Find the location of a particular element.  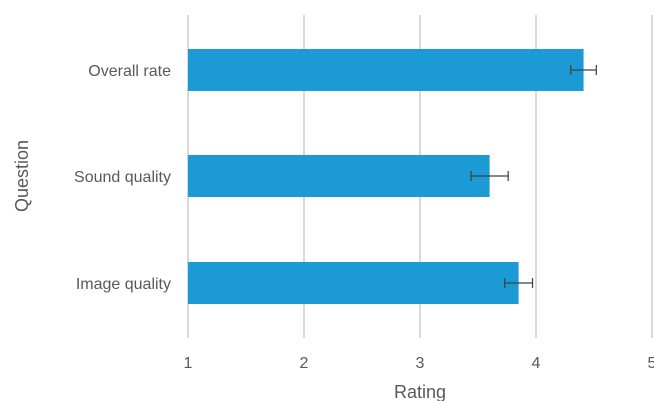

x-tick-label-5: 5 is located at coordinates (651, 363).